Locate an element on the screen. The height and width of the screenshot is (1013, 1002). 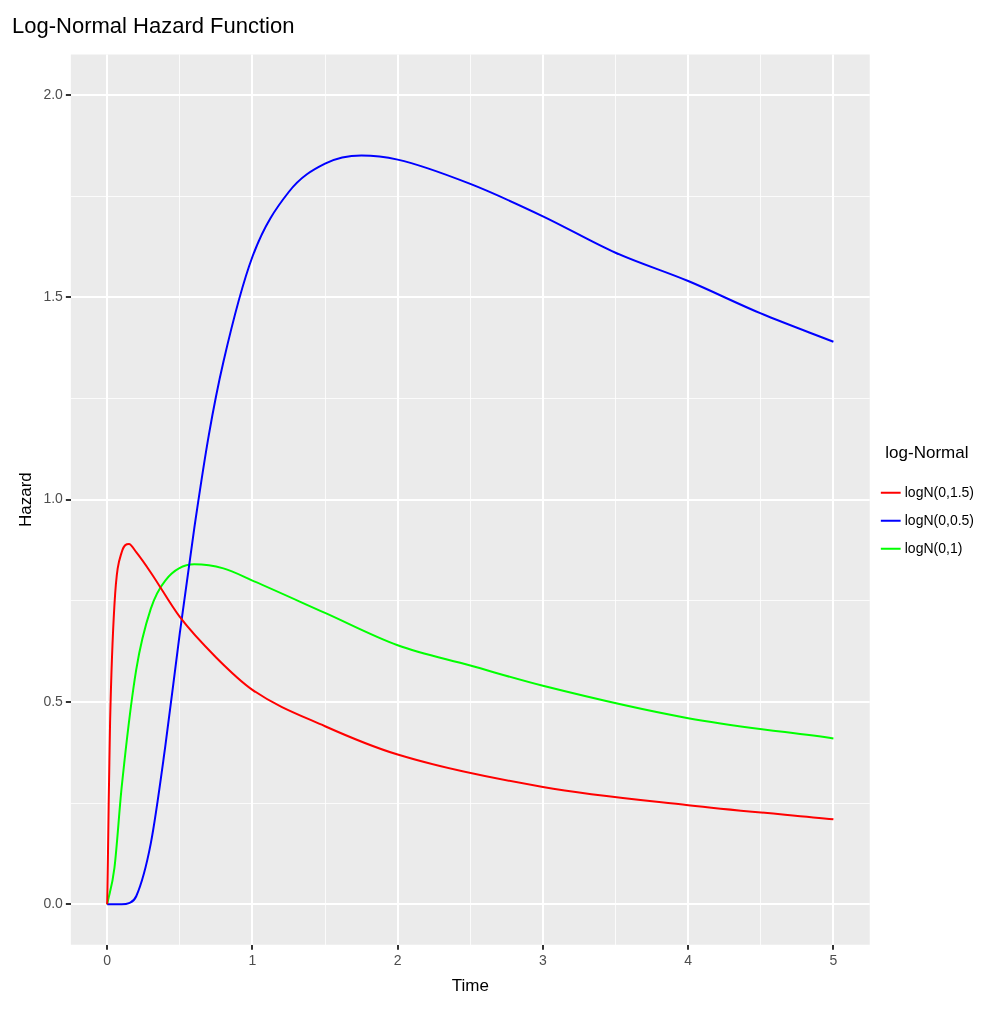
y-axis-title: Hazard is located at coordinates (25, 500).